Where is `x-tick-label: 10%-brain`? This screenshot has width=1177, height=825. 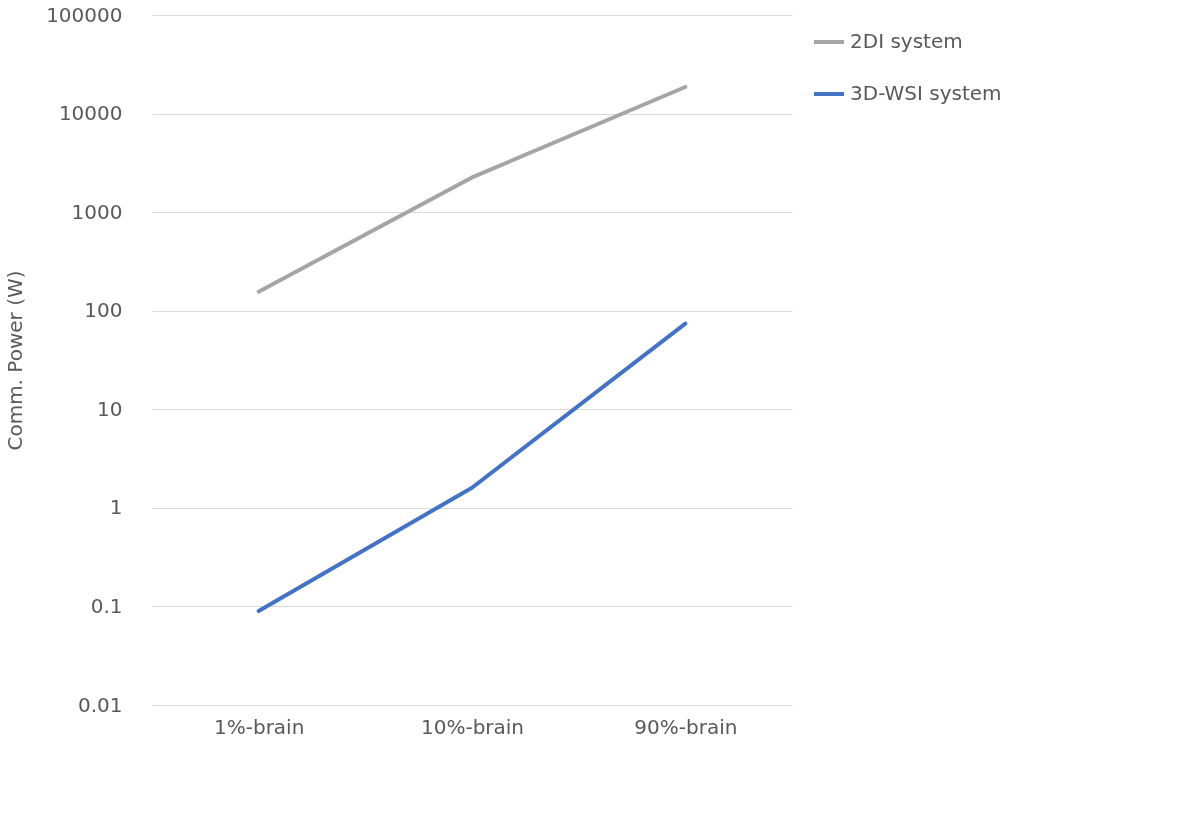
x-tick-label: 10%-brain is located at coordinates (472, 726).